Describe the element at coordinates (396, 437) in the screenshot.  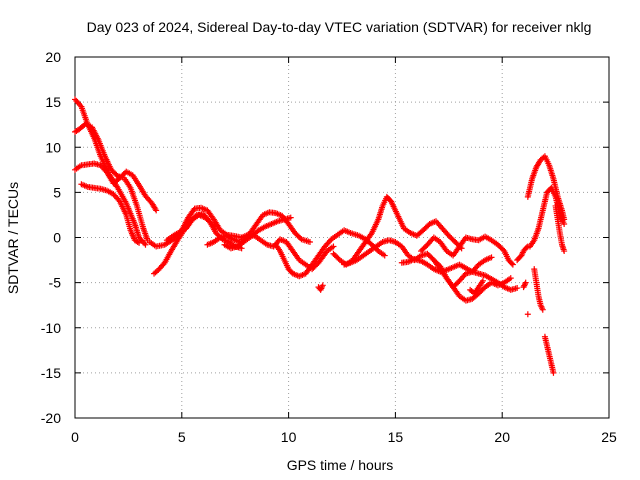
I see `x-tick-label: 15` at that location.